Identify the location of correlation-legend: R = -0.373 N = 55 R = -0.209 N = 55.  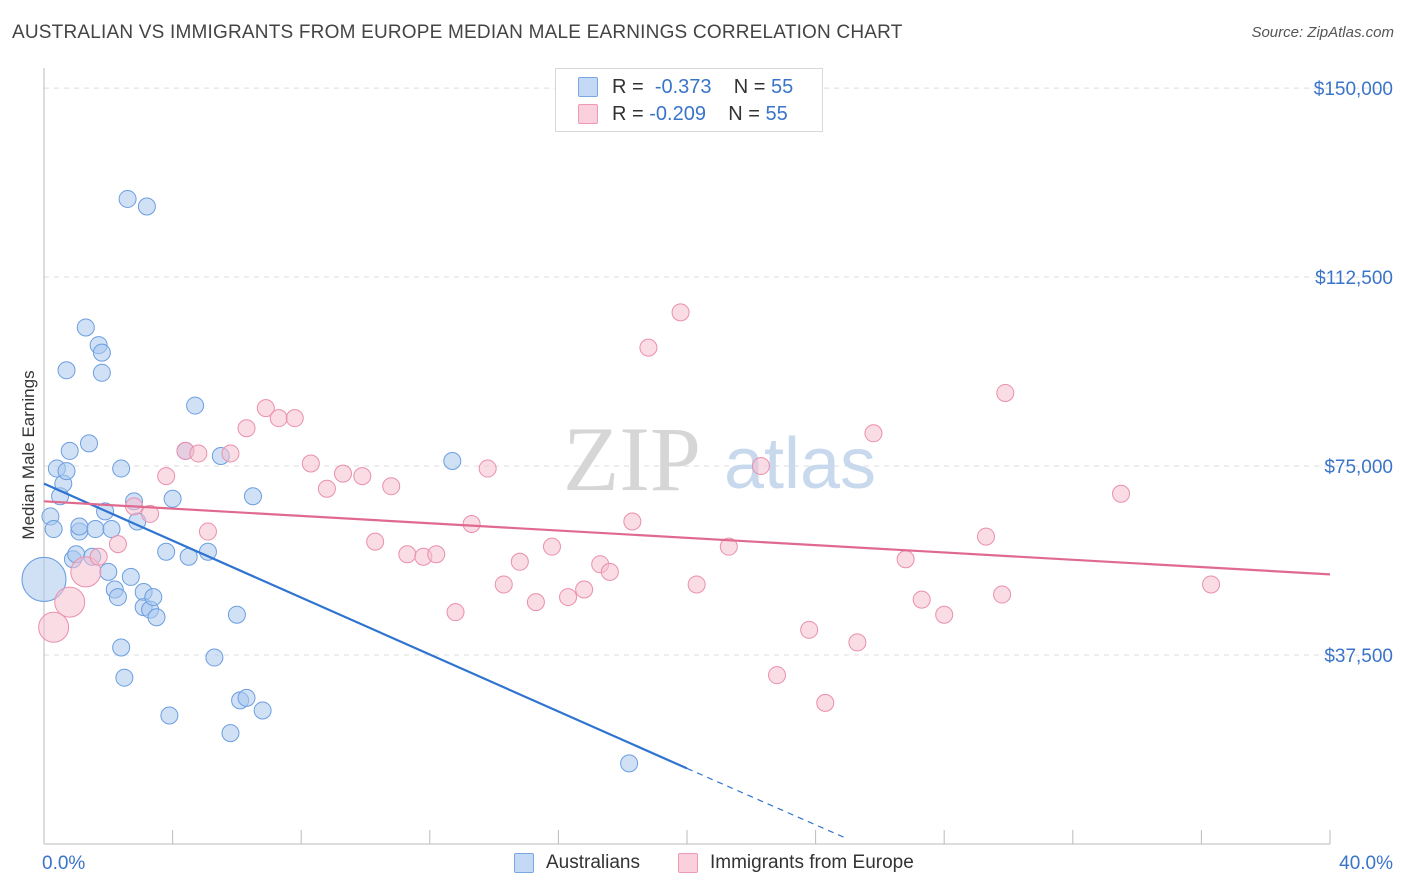
(689, 100).